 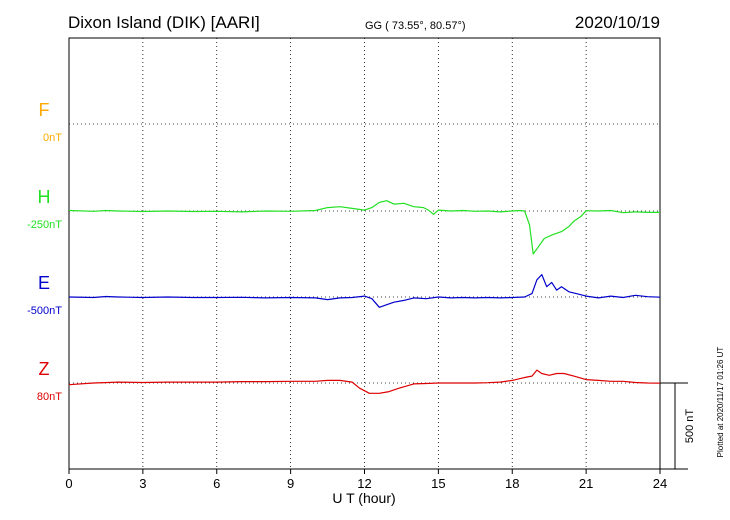 I want to click on x-tick-label: 12, so click(x=364, y=483).